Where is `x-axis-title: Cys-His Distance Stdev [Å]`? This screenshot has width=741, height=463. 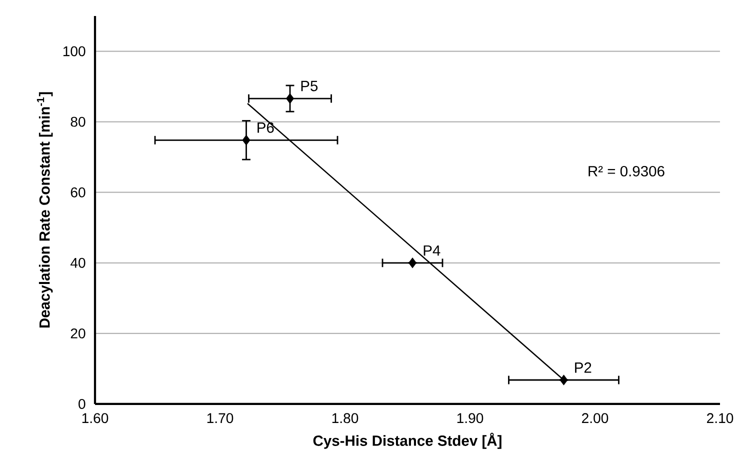 x-axis-title: Cys-His Distance Stdev [Å] is located at coordinates (407, 440).